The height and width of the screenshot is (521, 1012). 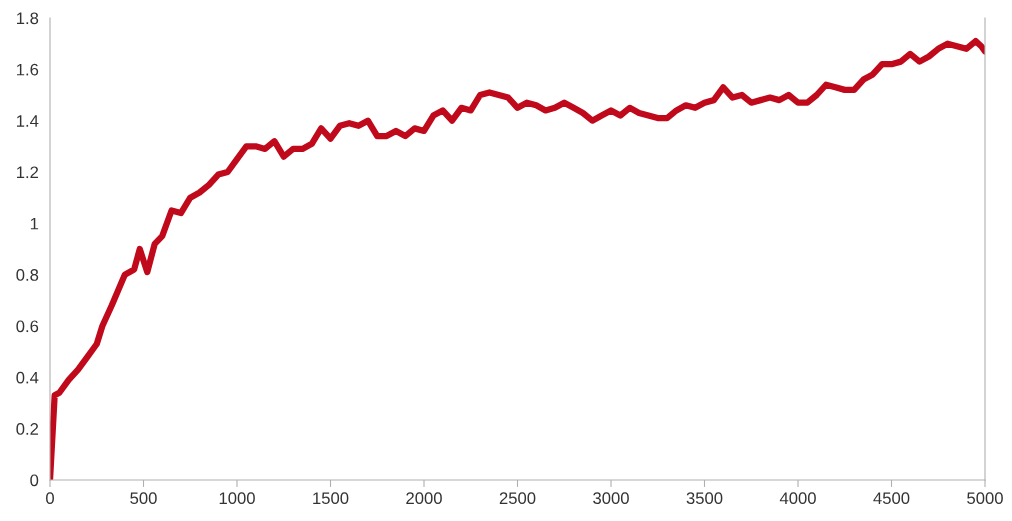 What do you see at coordinates (34, 223) in the screenshot?
I see `y-tick-label: 1` at bounding box center [34, 223].